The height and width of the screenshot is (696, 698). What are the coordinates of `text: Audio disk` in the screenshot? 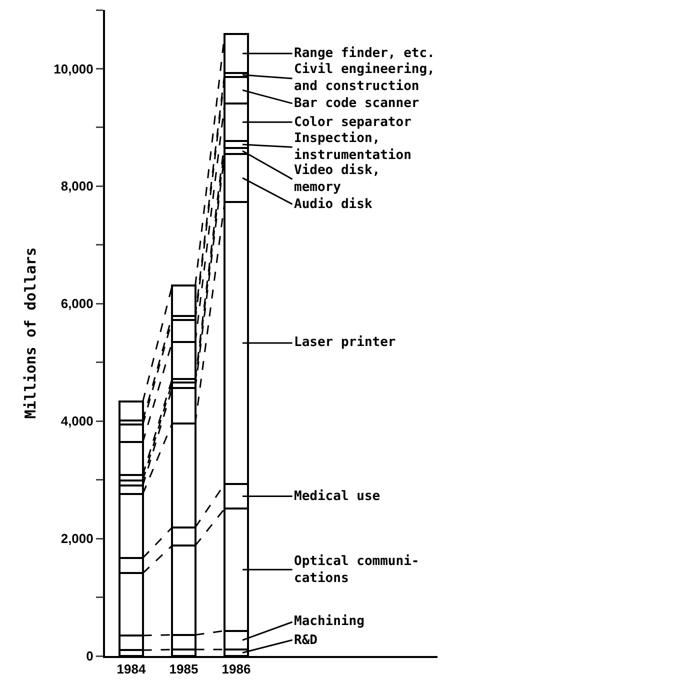 It's located at (333, 204).